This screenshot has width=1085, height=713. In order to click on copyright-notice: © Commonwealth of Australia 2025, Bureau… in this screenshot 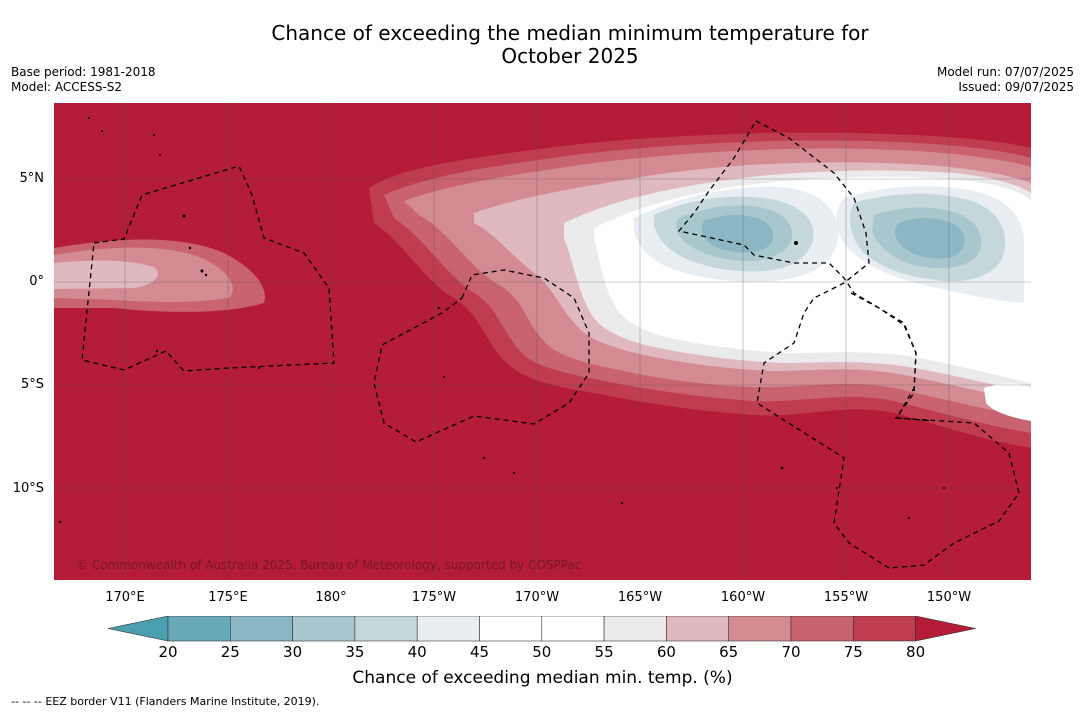, I will do `click(329, 565)`.